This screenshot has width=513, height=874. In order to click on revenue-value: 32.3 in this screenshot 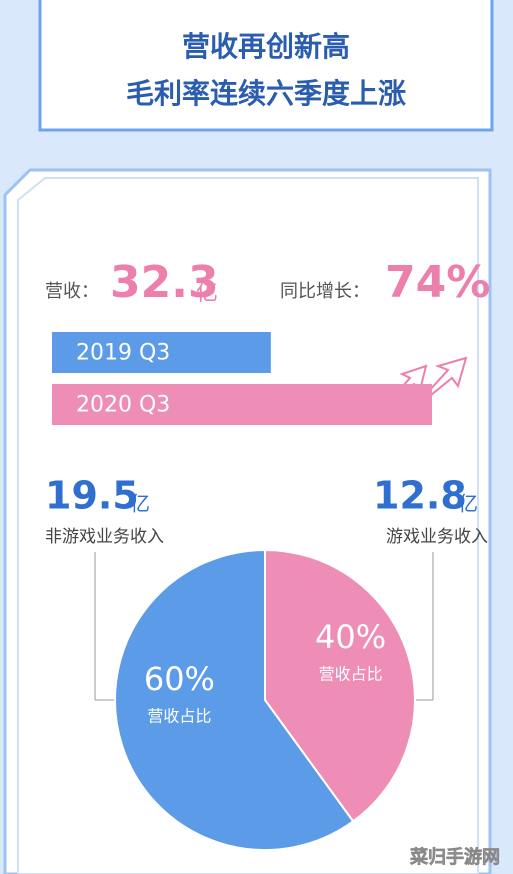, I will do `click(164, 282)`.